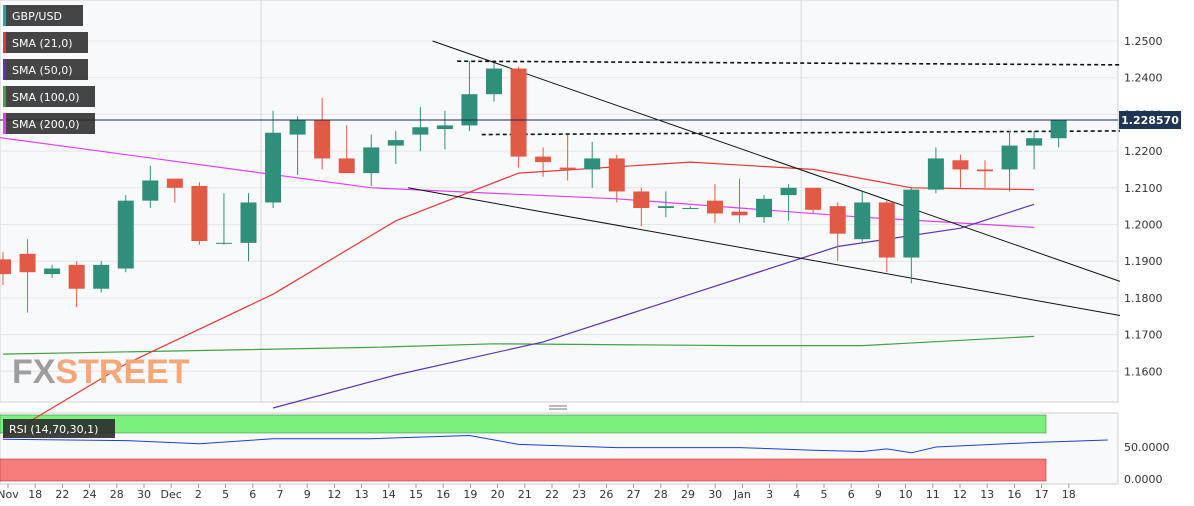 The width and height of the screenshot is (1194, 506). I want to click on date-tick-label: 26, so click(606, 494).